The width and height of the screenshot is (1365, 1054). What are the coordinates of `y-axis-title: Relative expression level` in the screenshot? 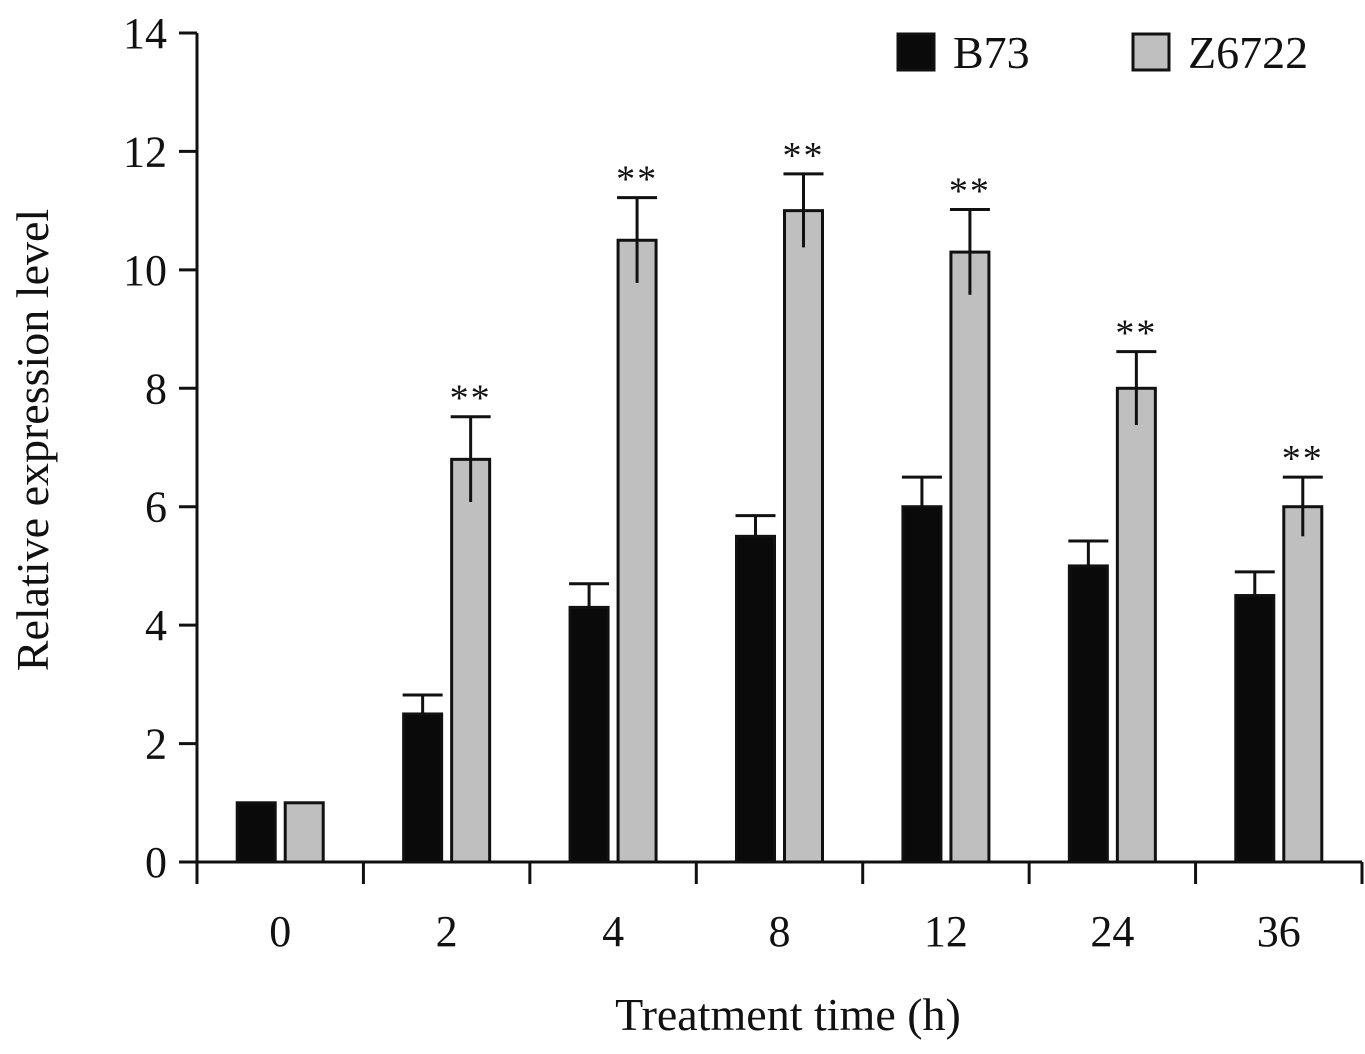 It's located at (32, 440).